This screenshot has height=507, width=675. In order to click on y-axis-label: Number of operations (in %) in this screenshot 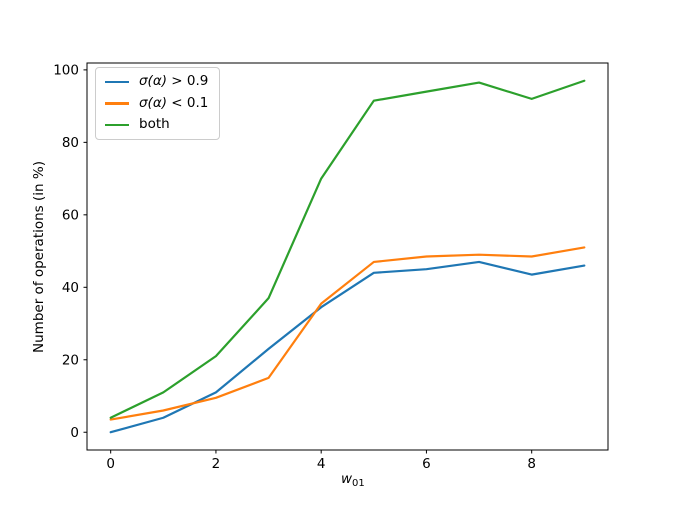, I will do `click(39, 257)`.